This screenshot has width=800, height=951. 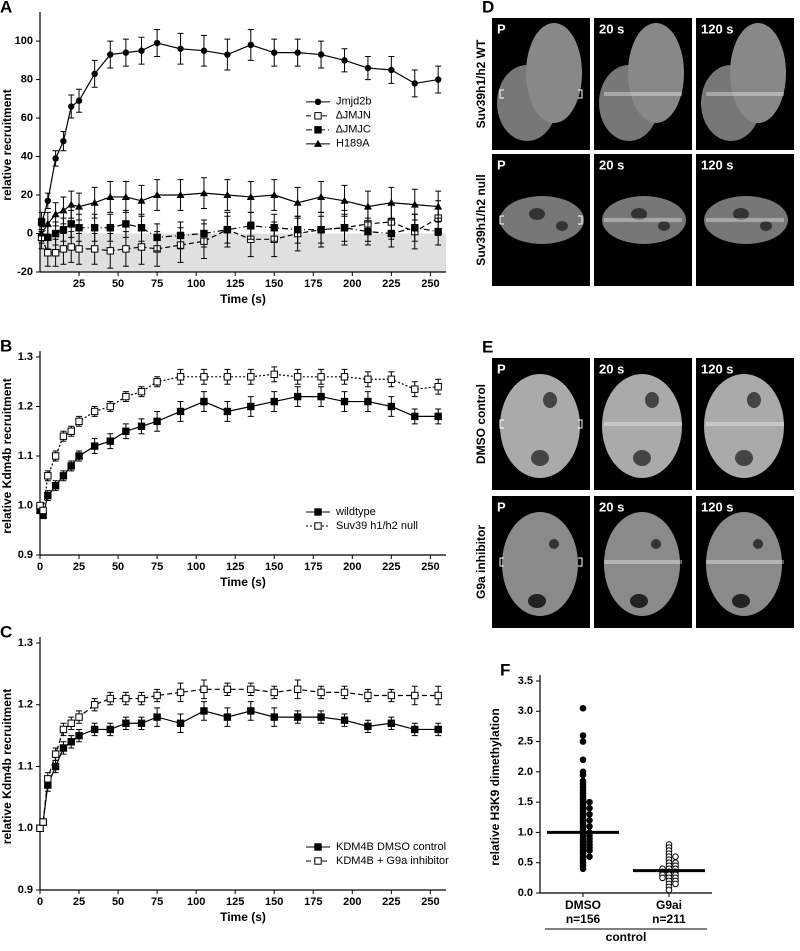 I want to click on frame-label: 20 s, so click(x=611, y=28).